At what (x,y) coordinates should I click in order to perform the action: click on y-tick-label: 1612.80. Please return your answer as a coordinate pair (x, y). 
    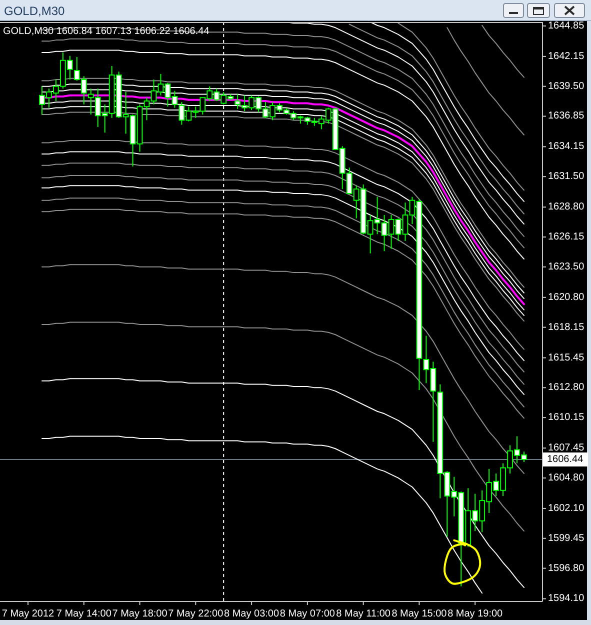
    Looking at the image, I should click on (566, 388).